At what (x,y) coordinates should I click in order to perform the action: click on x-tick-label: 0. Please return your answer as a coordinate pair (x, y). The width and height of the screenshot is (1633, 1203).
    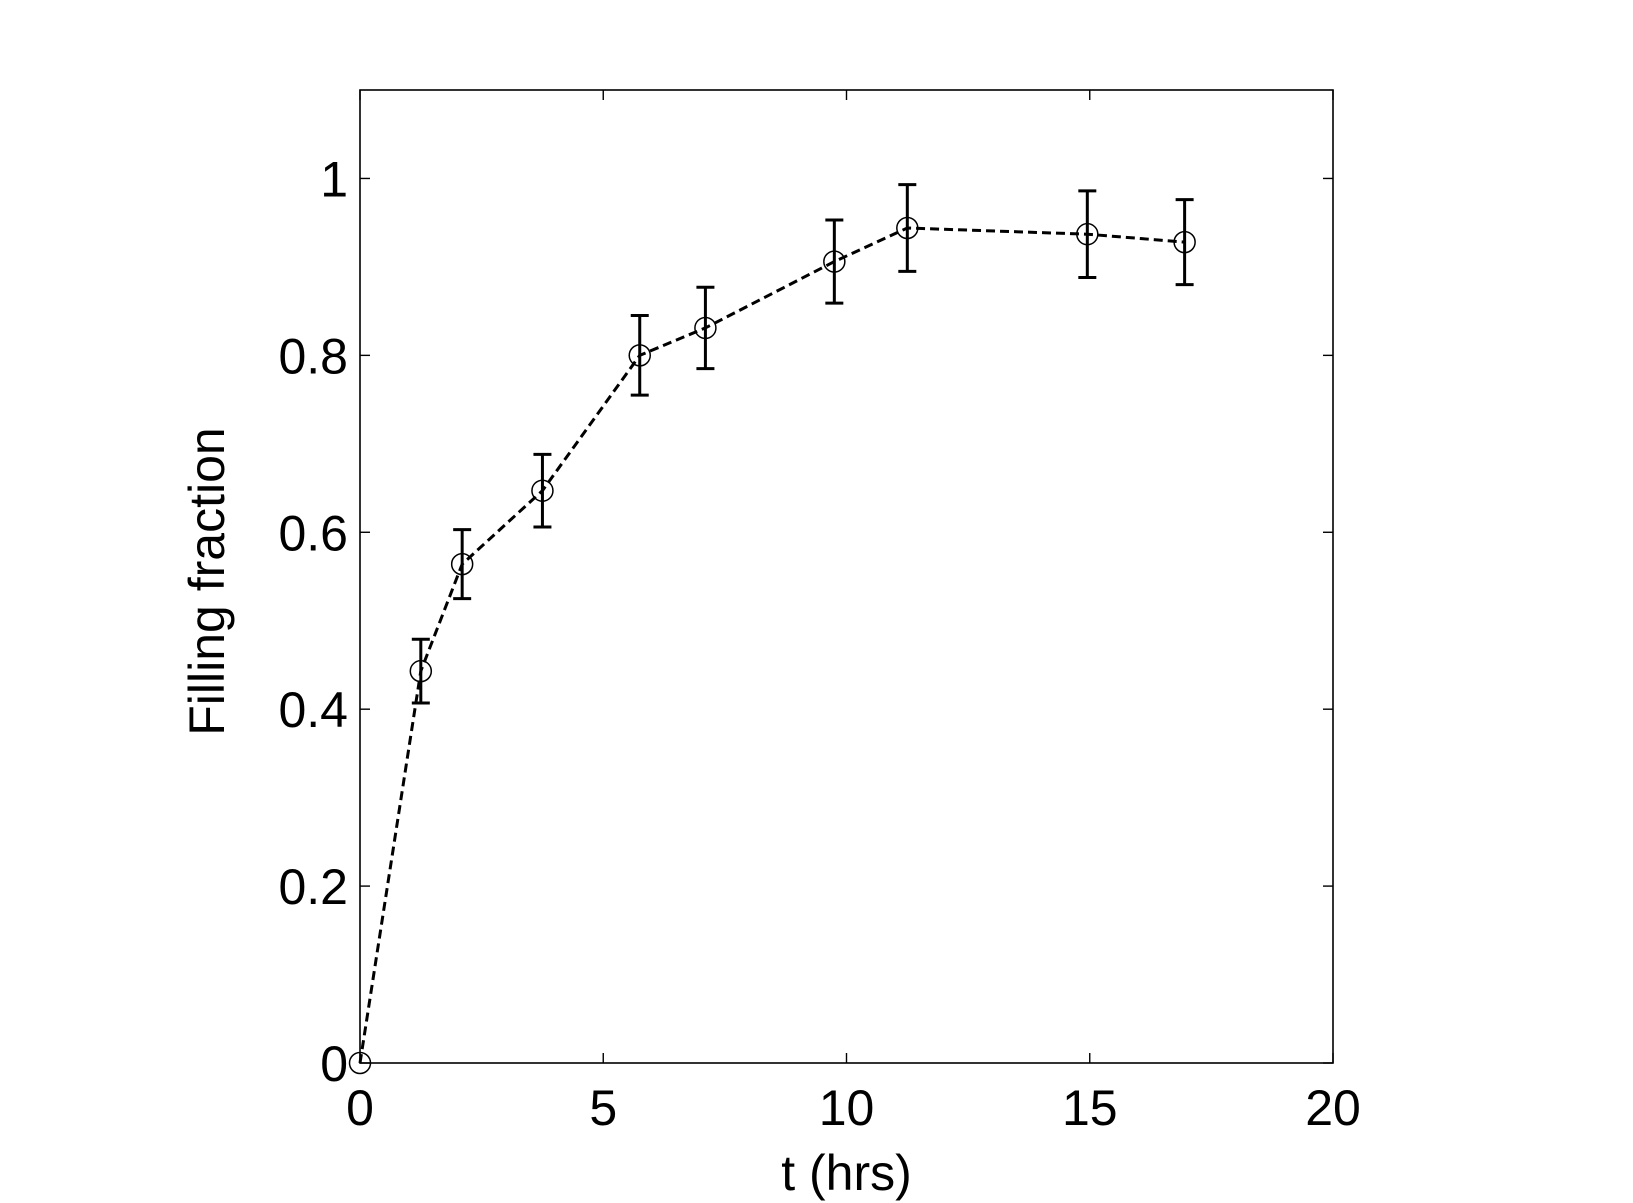
    Looking at the image, I should click on (360, 1108).